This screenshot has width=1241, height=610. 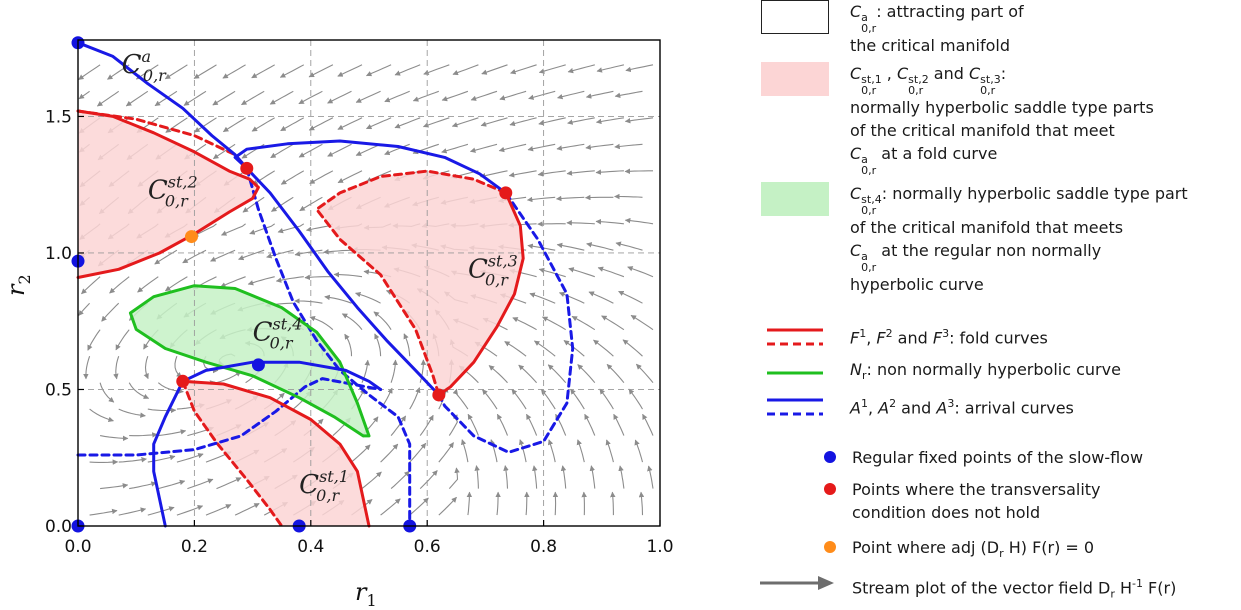 I want to click on x-axis-label: r1, so click(x=366, y=594).